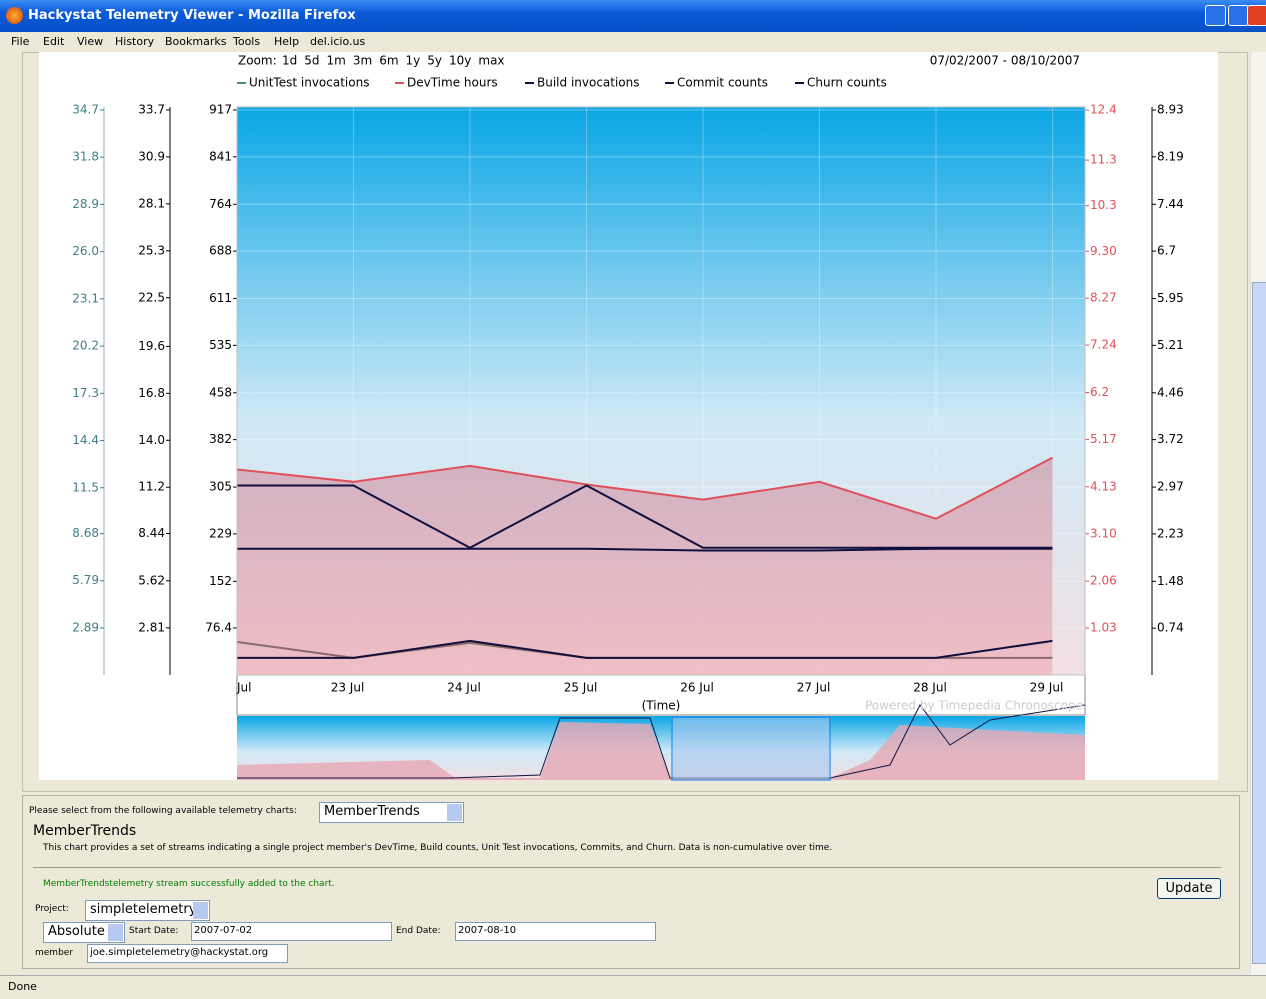  Describe the element at coordinates (151, 627) in the screenshot. I see `y-tick-label: 2.81` at that location.